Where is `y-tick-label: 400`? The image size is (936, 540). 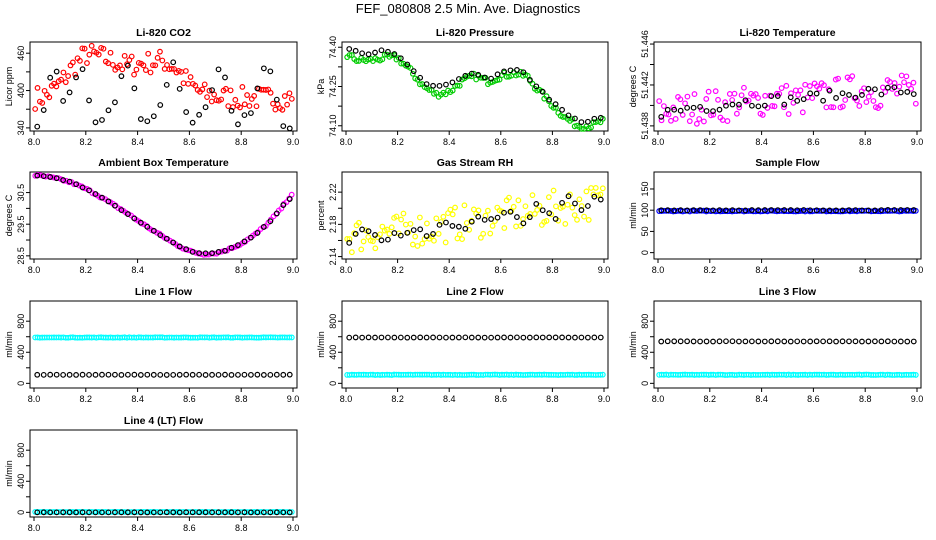
y-tick-label: 400 is located at coordinates (21, 352).